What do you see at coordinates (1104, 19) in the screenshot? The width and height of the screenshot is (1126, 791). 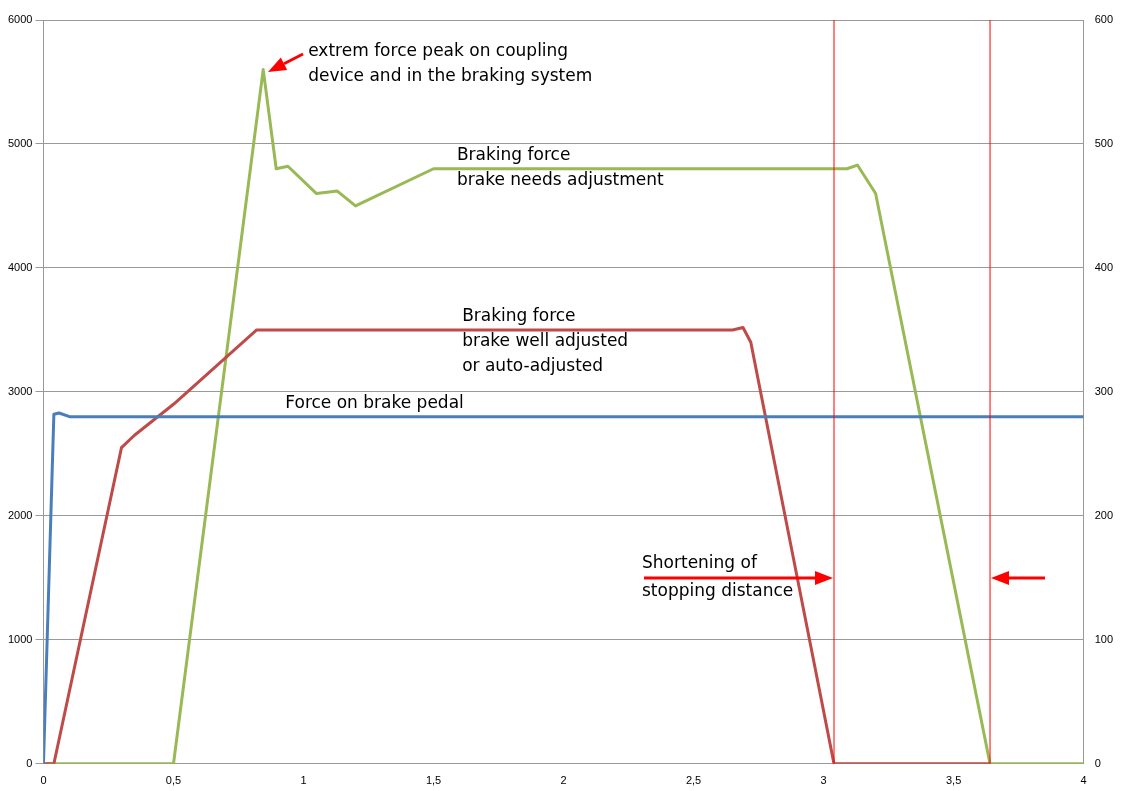 I see `y2-tick-label: 600` at bounding box center [1104, 19].